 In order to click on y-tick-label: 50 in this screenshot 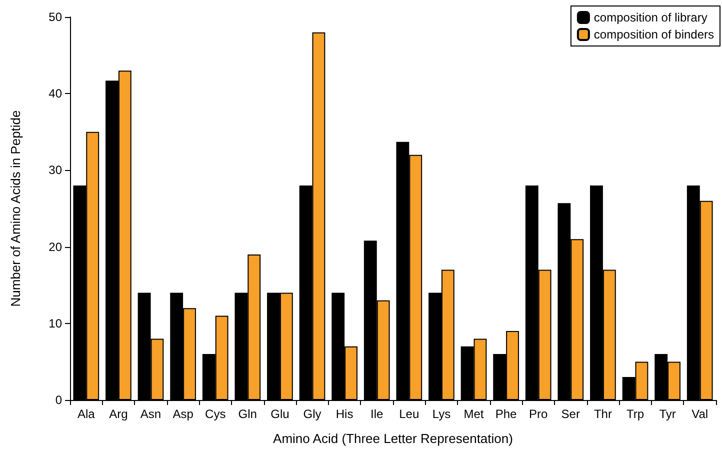, I will do `click(55, 17)`.